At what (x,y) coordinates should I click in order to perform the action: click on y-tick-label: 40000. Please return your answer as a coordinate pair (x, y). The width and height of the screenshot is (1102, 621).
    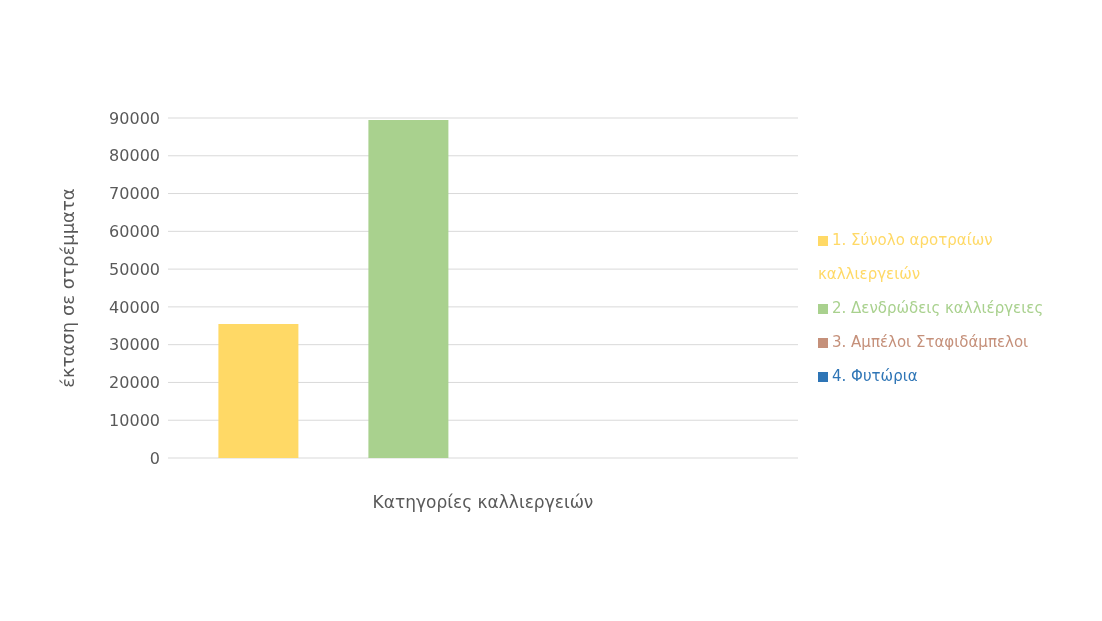
    Looking at the image, I should click on (134, 307).